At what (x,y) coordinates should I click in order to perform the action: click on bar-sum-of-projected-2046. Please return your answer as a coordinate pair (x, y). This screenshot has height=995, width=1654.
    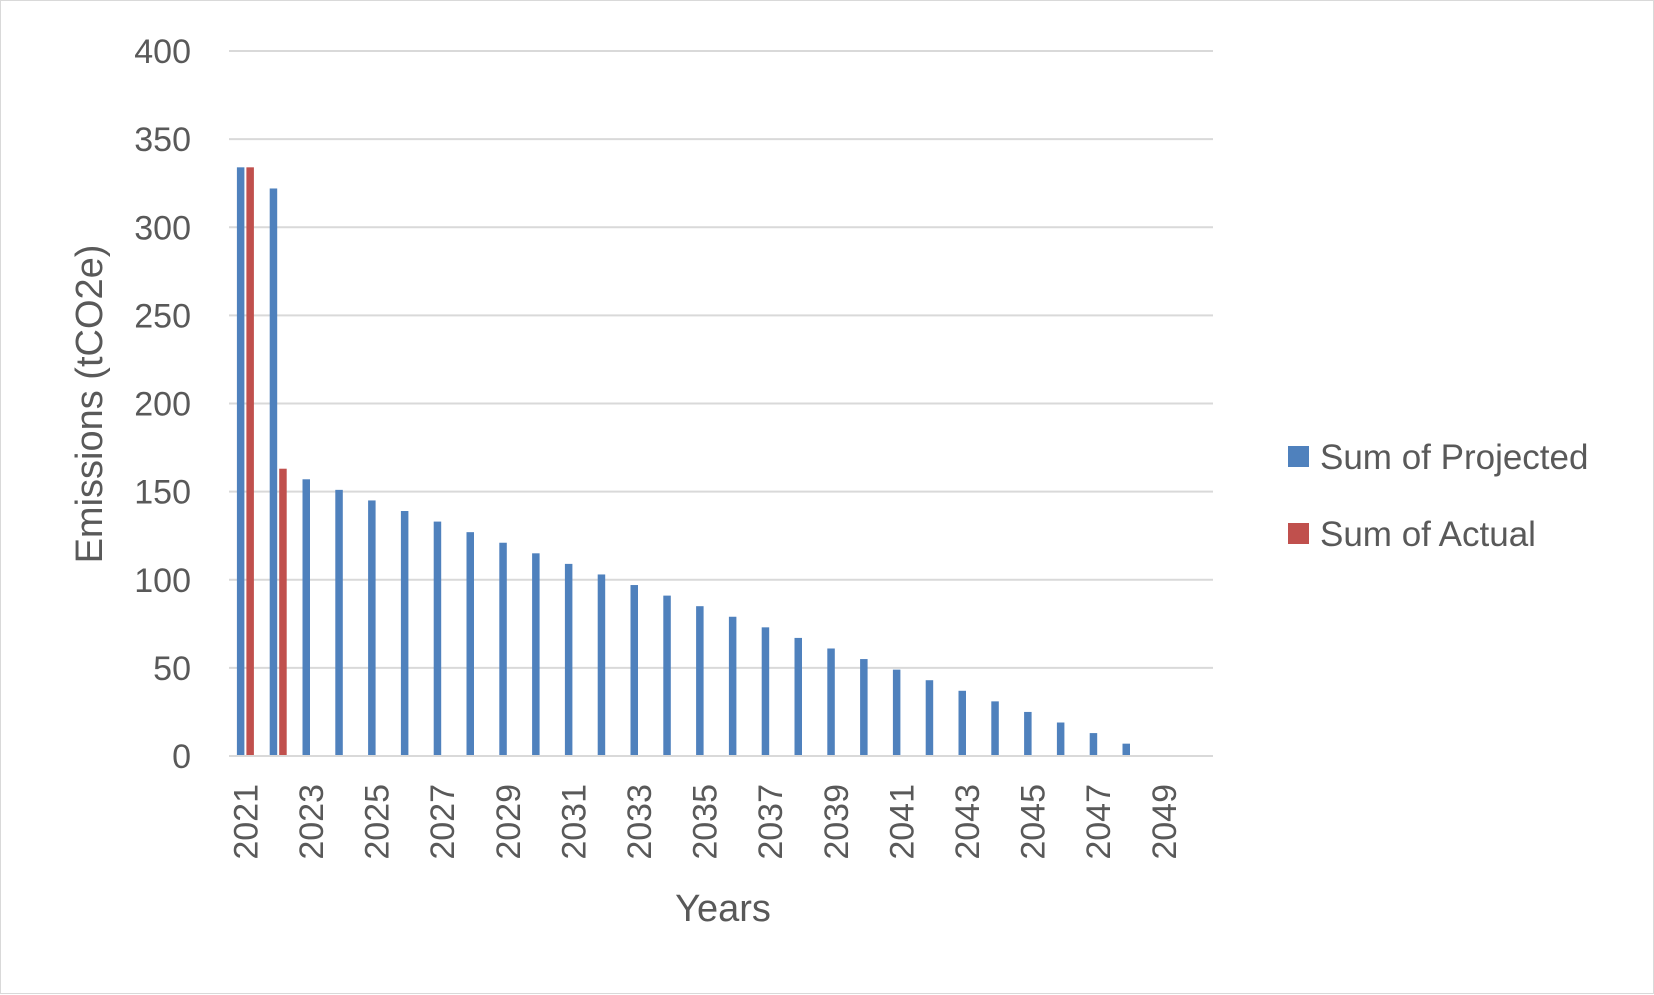
    Looking at the image, I should click on (1060, 739).